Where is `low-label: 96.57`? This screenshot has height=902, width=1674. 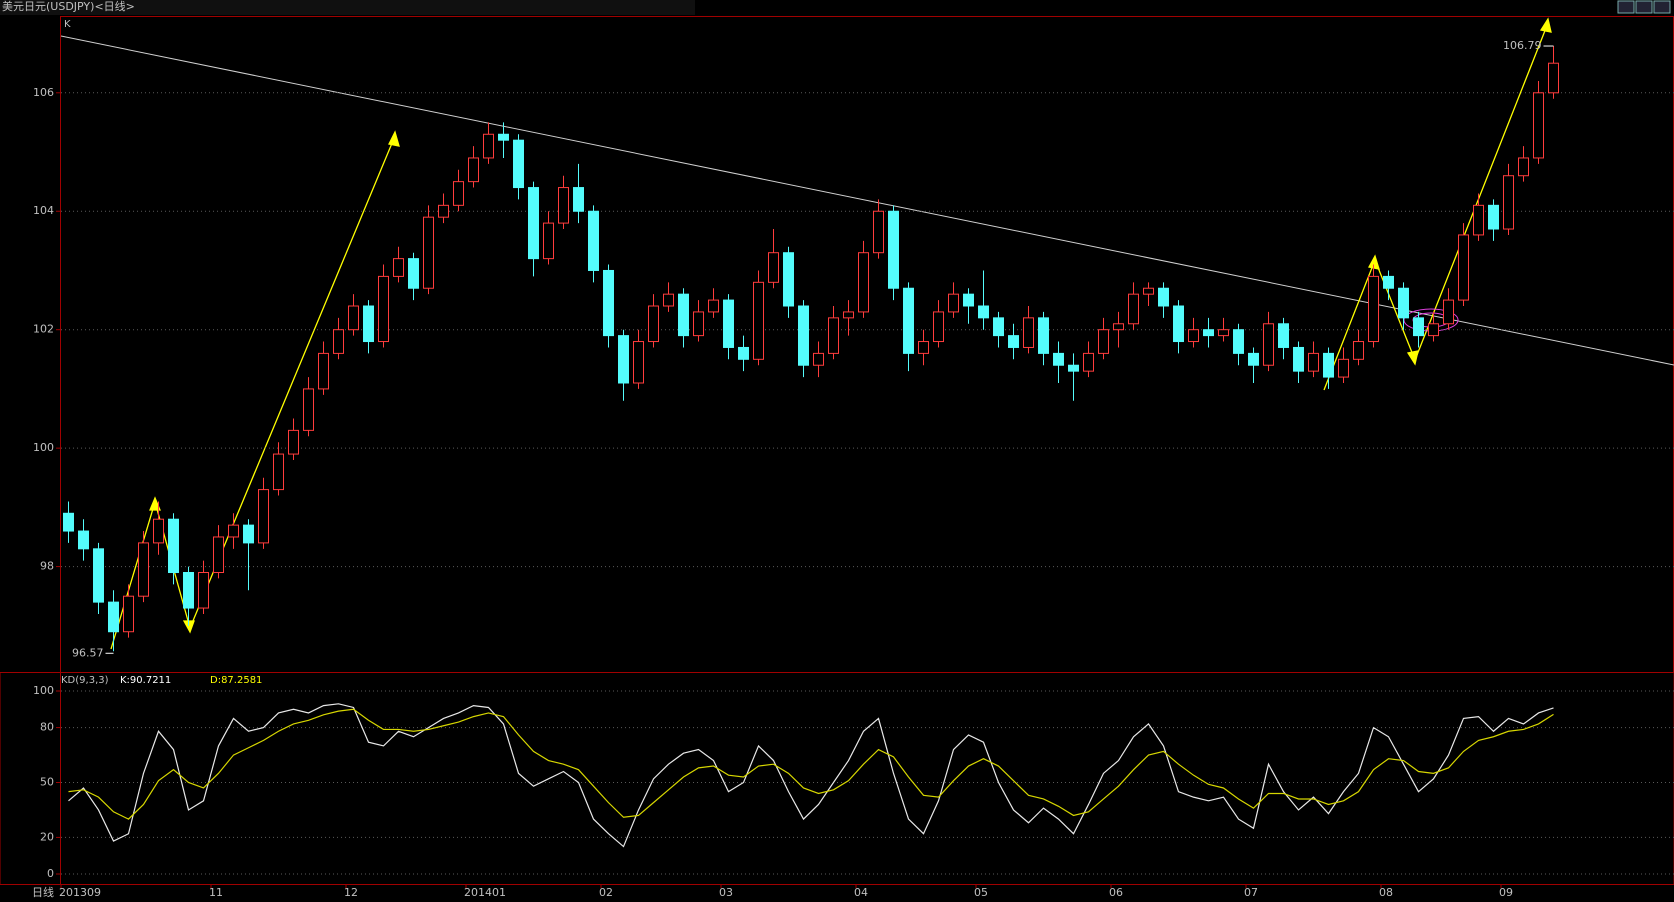 low-label: 96.57 is located at coordinates (88, 652).